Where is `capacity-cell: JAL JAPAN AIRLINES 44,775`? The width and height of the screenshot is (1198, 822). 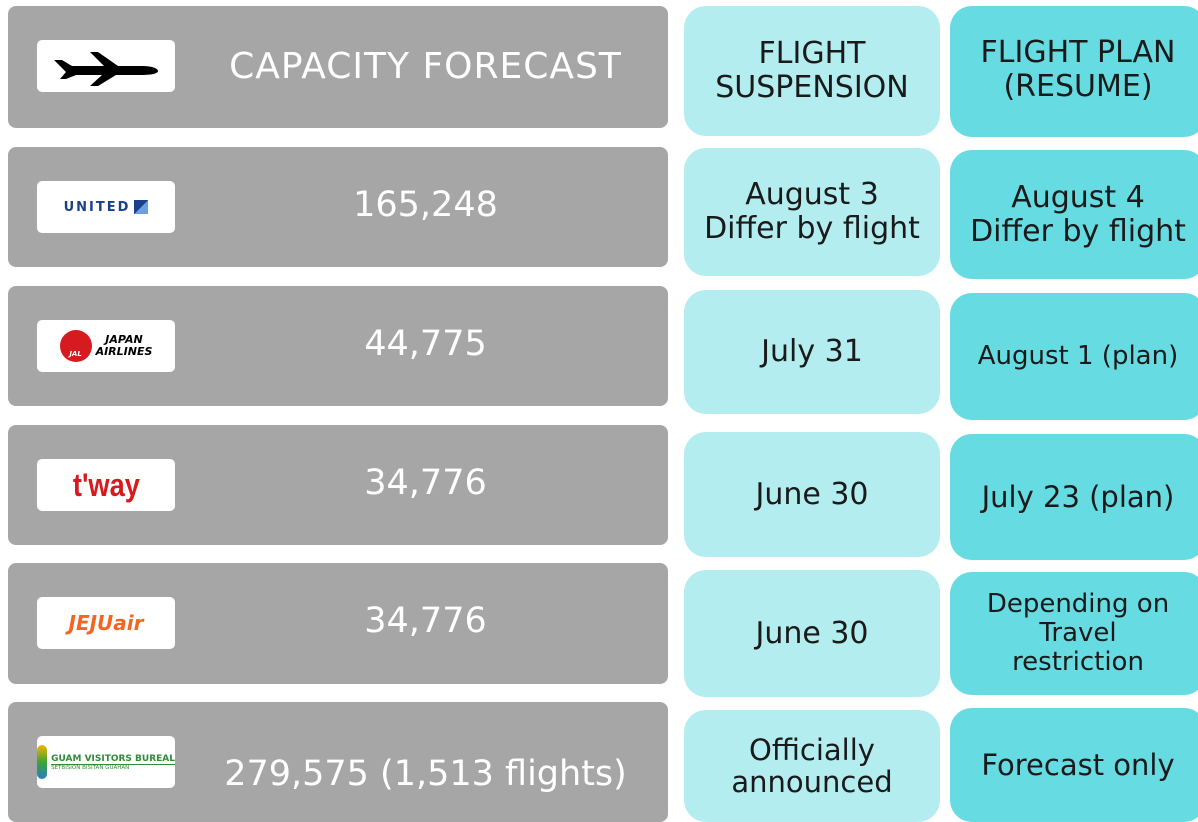 capacity-cell: JAL JAPAN AIRLINES 44,775 is located at coordinates (338, 346).